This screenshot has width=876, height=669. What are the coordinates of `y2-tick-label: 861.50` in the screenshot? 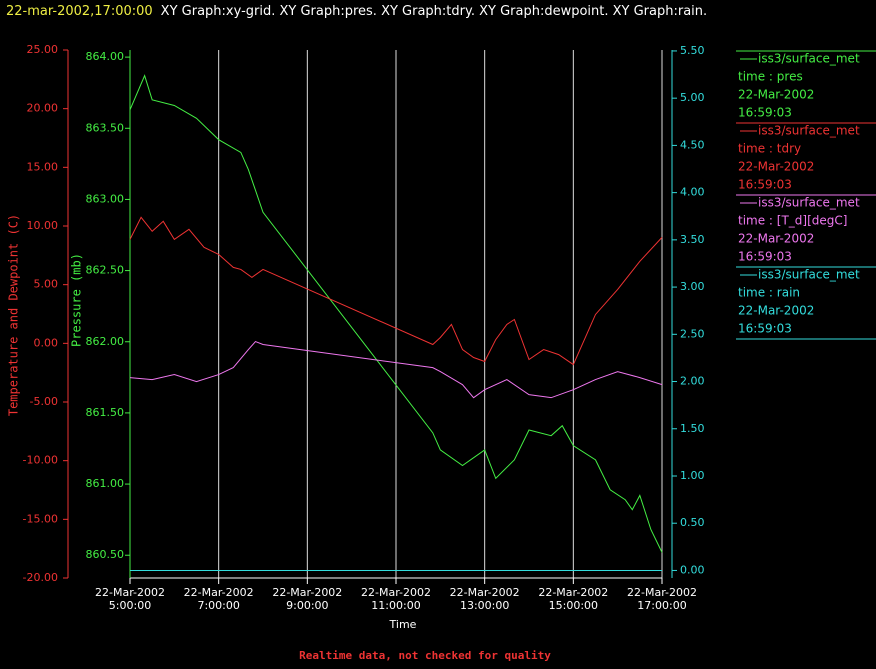 It's located at (105, 412).